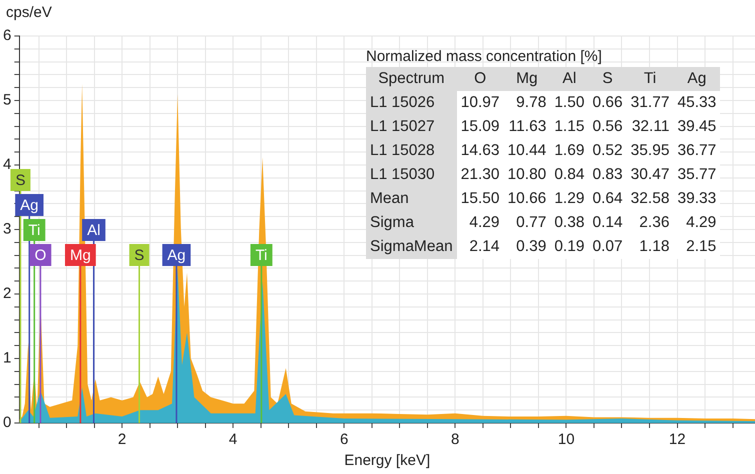 The height and width of the screenshot is (474, 755). What do you see at coordinates (650, 175) in the screenshot?
I see `data-label: 30.47` at bounding box center [650, 175].